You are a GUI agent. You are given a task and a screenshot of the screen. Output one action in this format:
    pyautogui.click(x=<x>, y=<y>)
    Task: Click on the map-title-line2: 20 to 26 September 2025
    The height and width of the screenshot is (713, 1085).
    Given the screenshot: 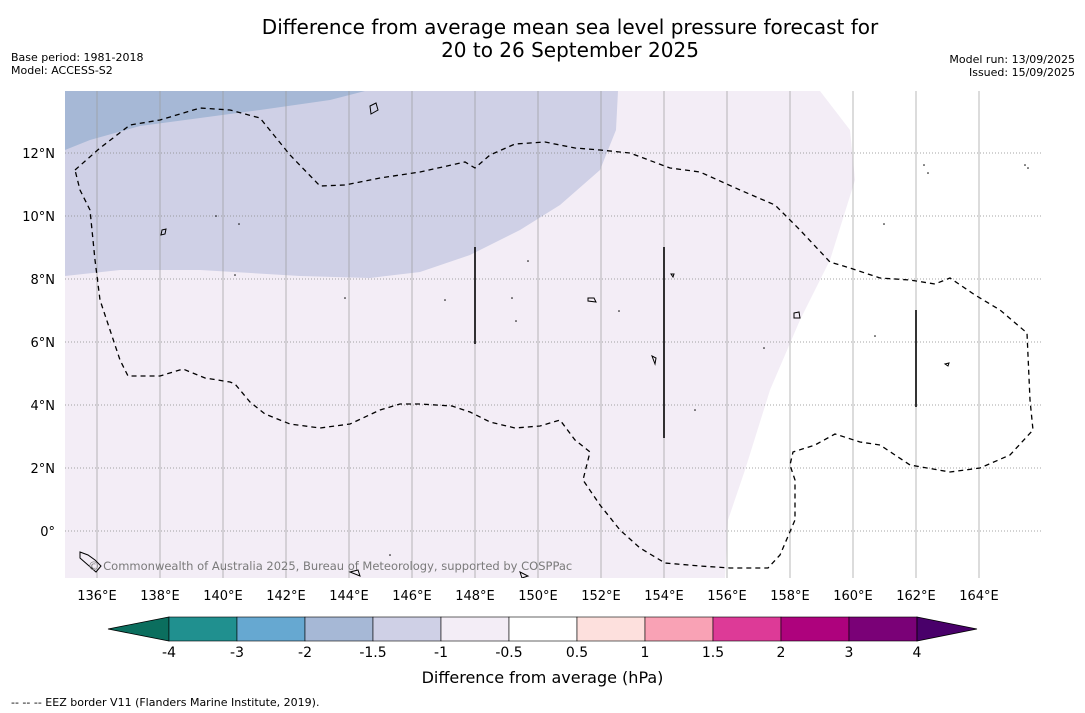 What is the action you would take?
    pyautogui.click(x=570, y=50)
    